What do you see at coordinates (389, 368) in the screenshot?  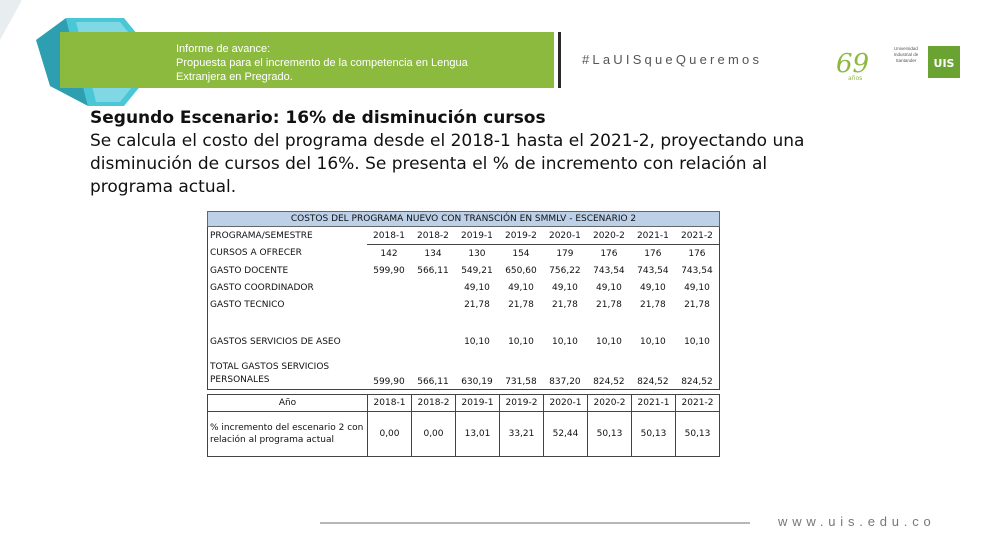 I see `cell: 599,90` at bounding box center [389, 368].